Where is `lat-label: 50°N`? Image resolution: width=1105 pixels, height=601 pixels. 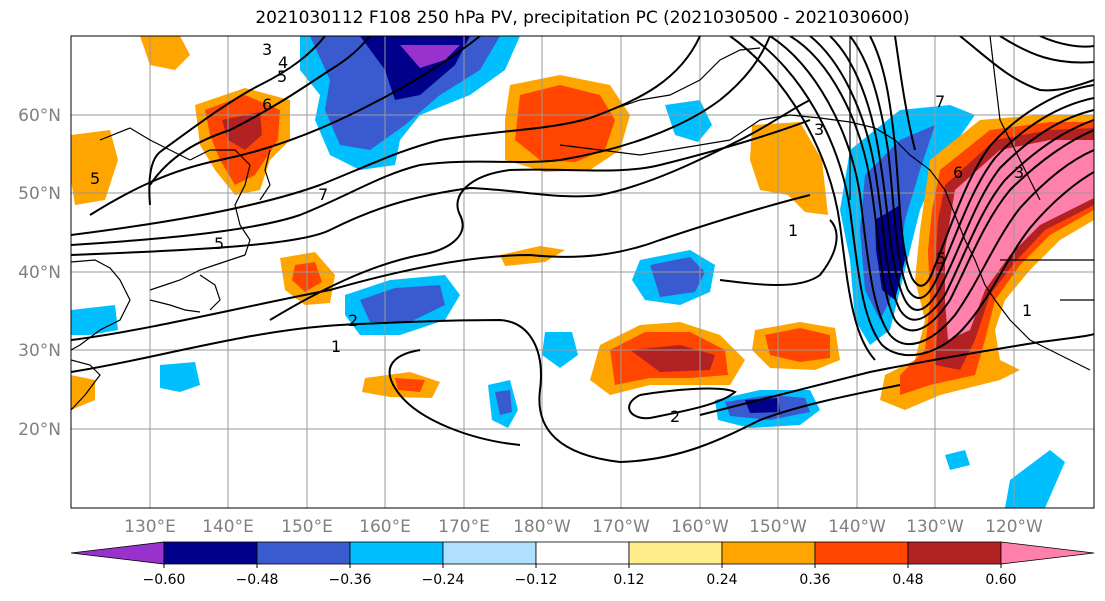
lat-label: 50°N is located at coordinates (39, 194).